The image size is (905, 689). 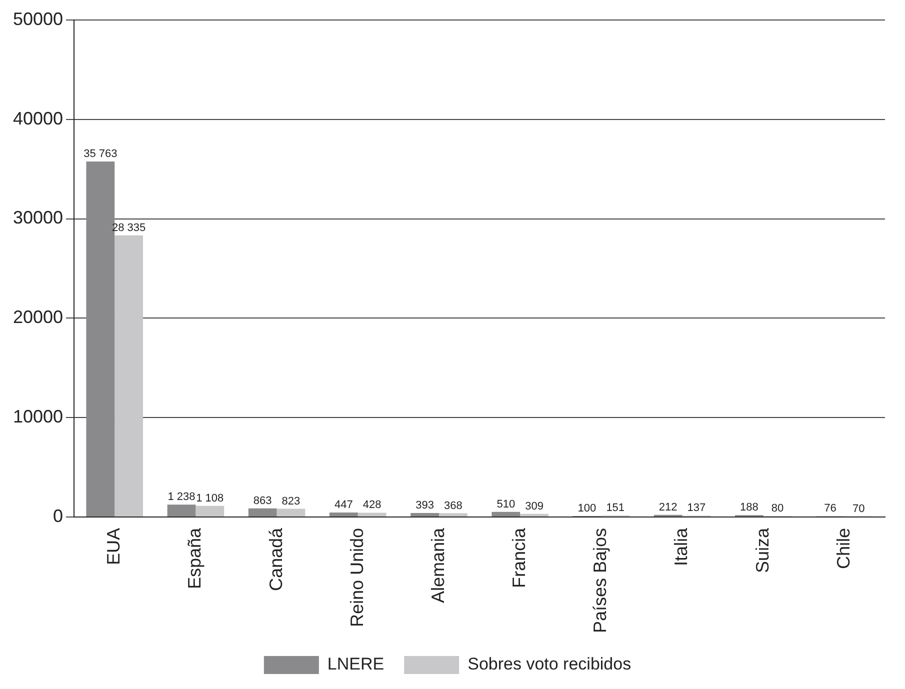 What do you see at coordinates (343, 505) in the screenshot?
I see `data-label: 447` at bounding box center [343, 505].